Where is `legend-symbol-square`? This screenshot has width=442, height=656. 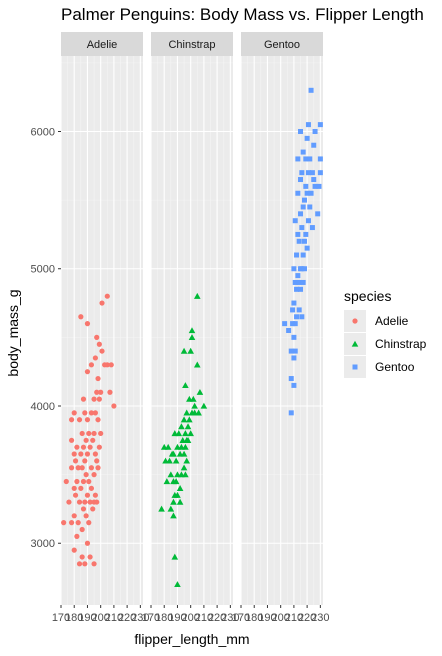 legend-symbol-square is located at coordinates (355, 367).